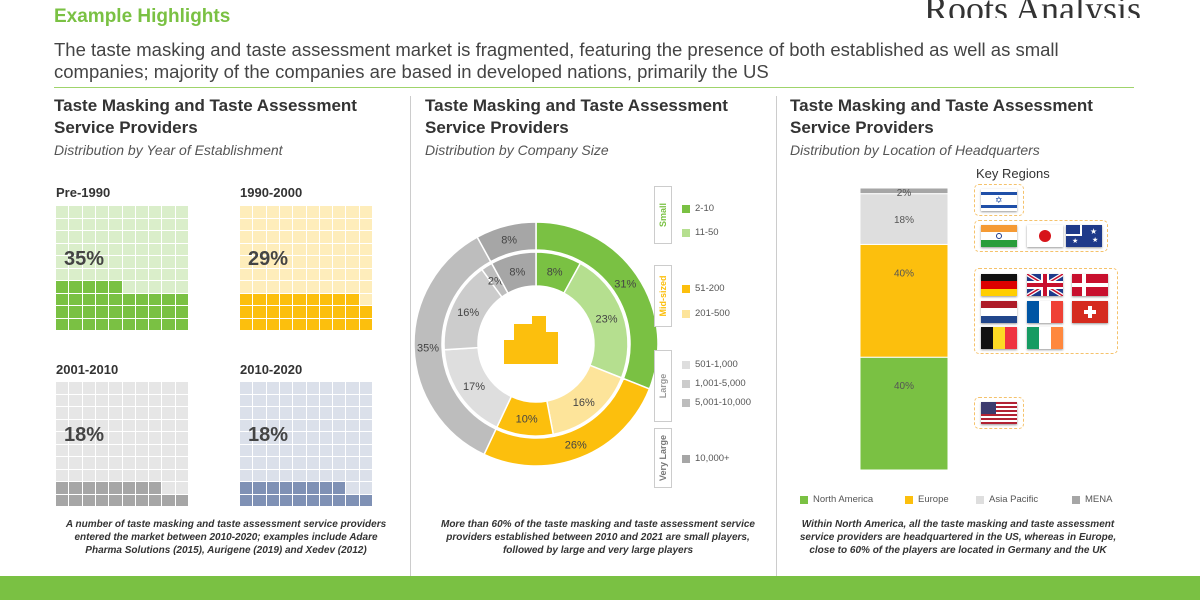  Describe the element at coordinates (716, 402) in the screenshot. I see `legend-5001-10000: 5,001-10,000` at that location.